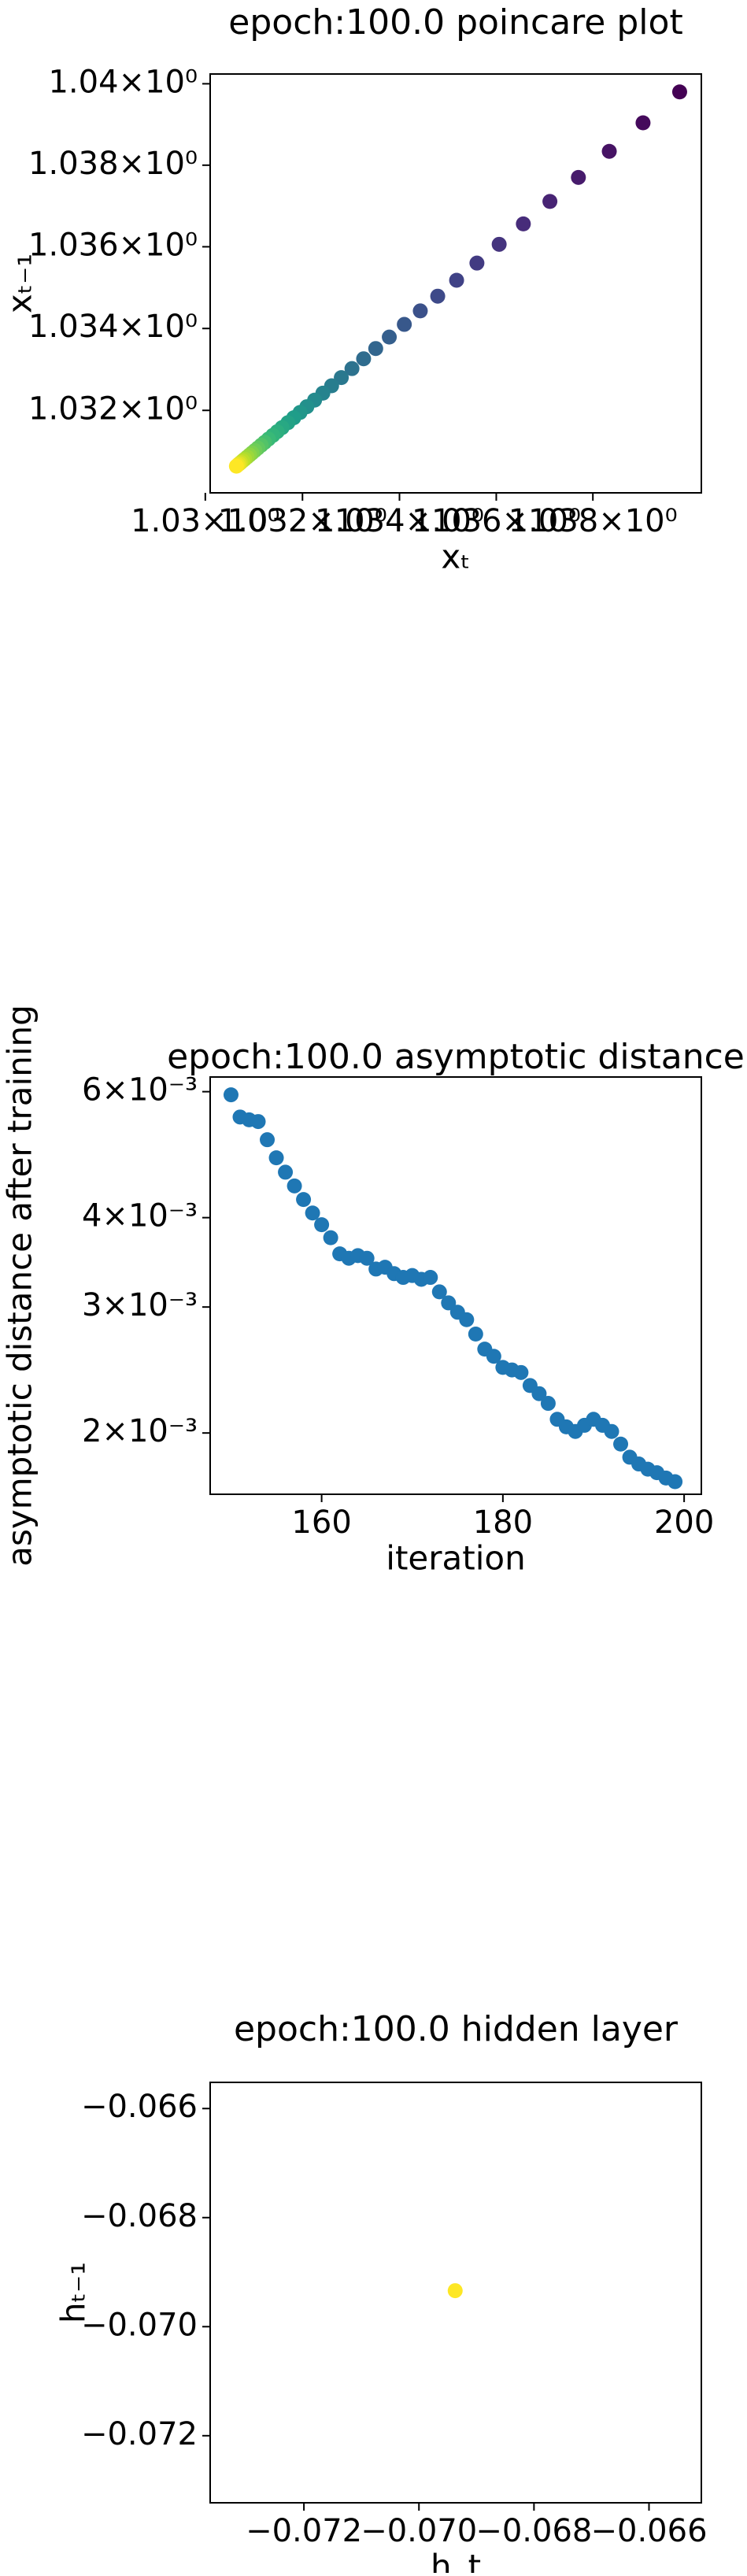 This screenshot has height=2576, width=747. What do you see at coordinates (497, 521) in the screenshot?
I see `x-tick-label: 1.036×10⁰` at bounding box center [497, 521].